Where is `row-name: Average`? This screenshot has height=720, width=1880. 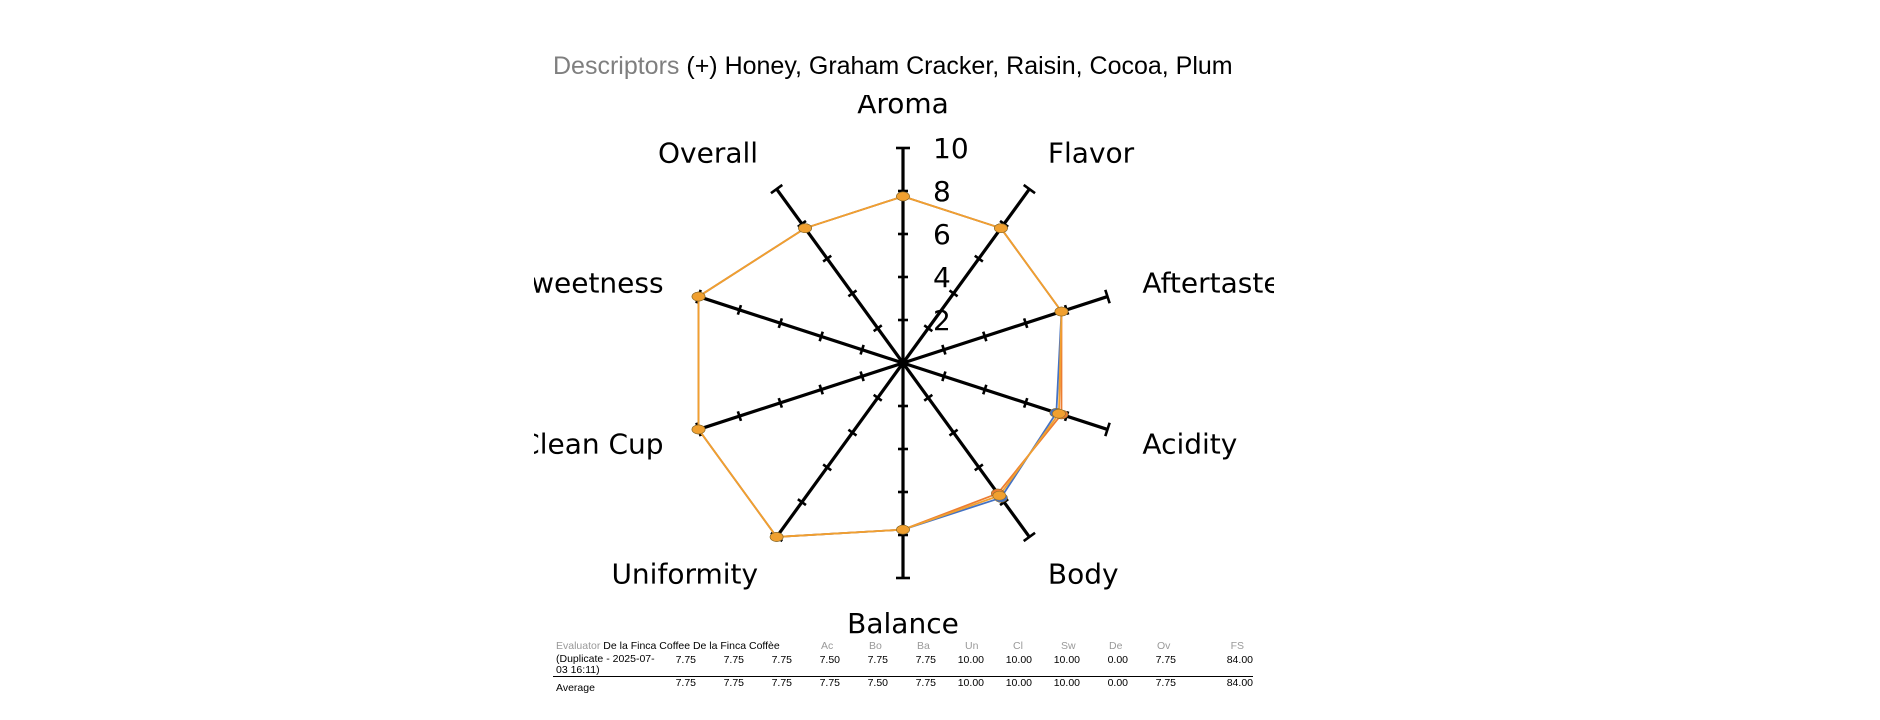 row-name: Average is located at coordinates (575, 688).